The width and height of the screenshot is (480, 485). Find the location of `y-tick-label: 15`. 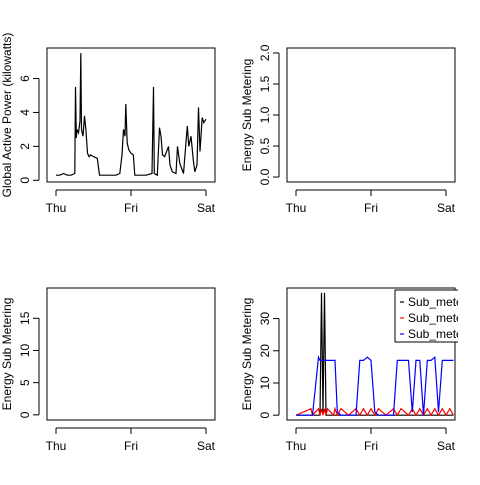

y-tick-label: 15 is located at coordinates (25, 318).